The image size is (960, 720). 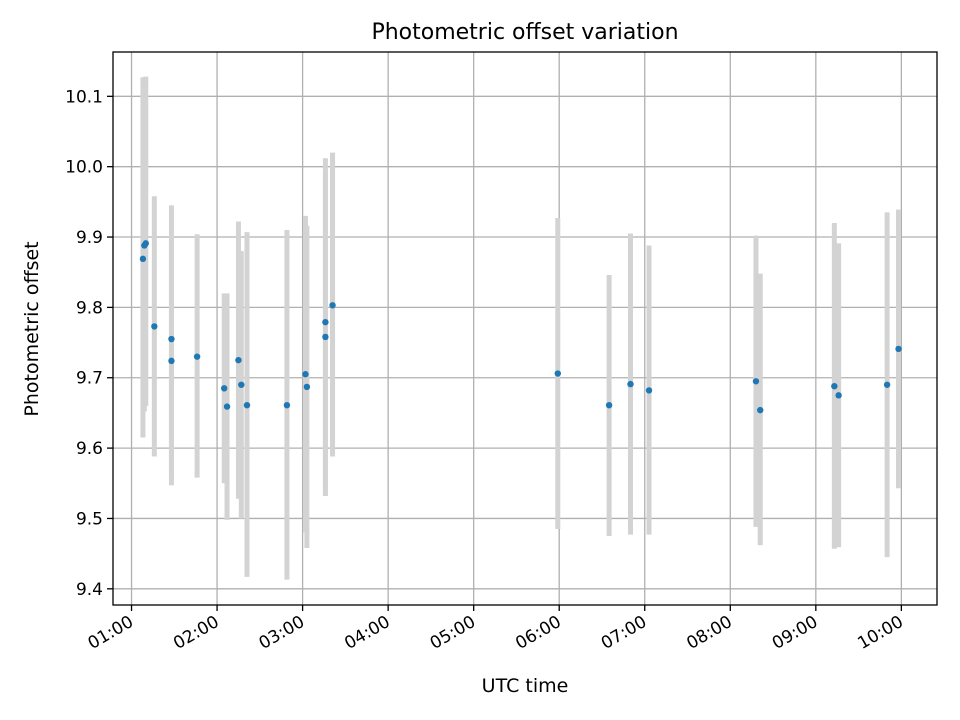 What do you see at coordinates (524, 32) in the screenshot?
I see `chart-title: Photometric offset variation` at bounding box center [524, 32].